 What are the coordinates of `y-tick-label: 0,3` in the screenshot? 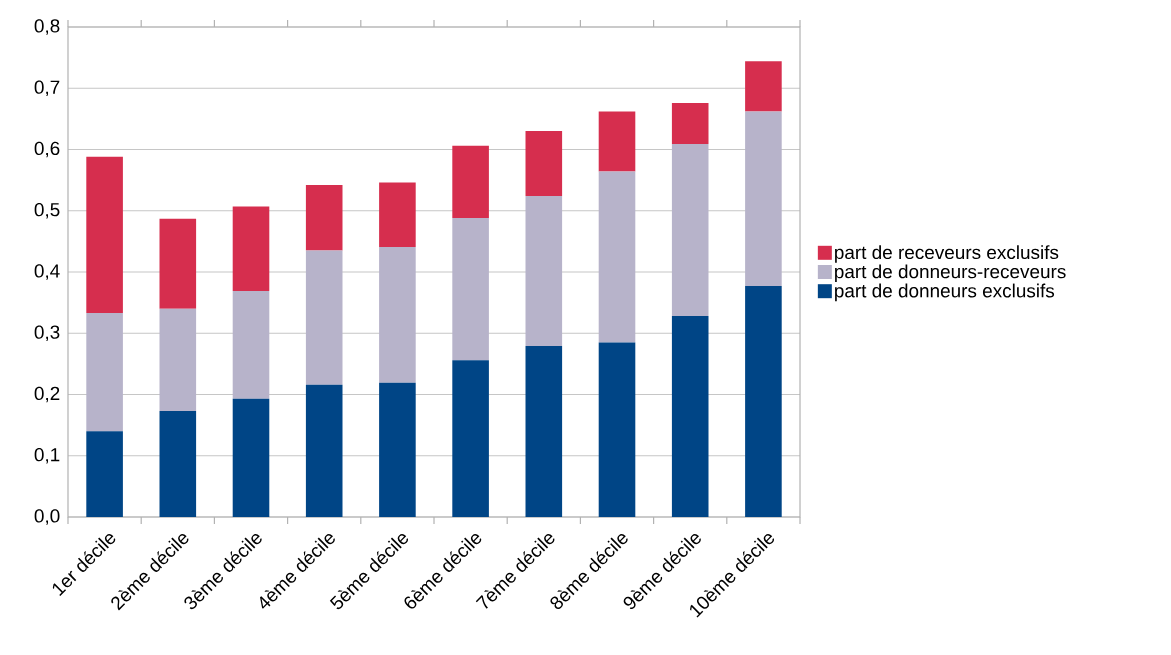 It's located at (47, 333).